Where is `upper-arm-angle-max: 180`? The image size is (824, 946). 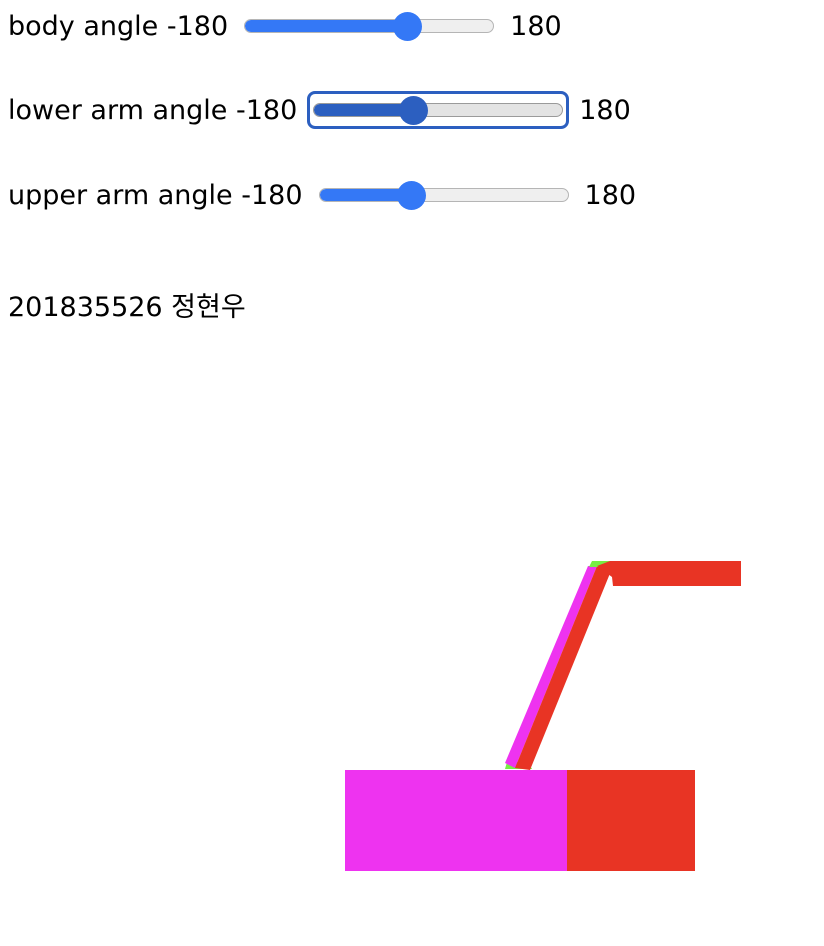
upper-arm-angle-max: 180 is located at coordinates (610, 195).